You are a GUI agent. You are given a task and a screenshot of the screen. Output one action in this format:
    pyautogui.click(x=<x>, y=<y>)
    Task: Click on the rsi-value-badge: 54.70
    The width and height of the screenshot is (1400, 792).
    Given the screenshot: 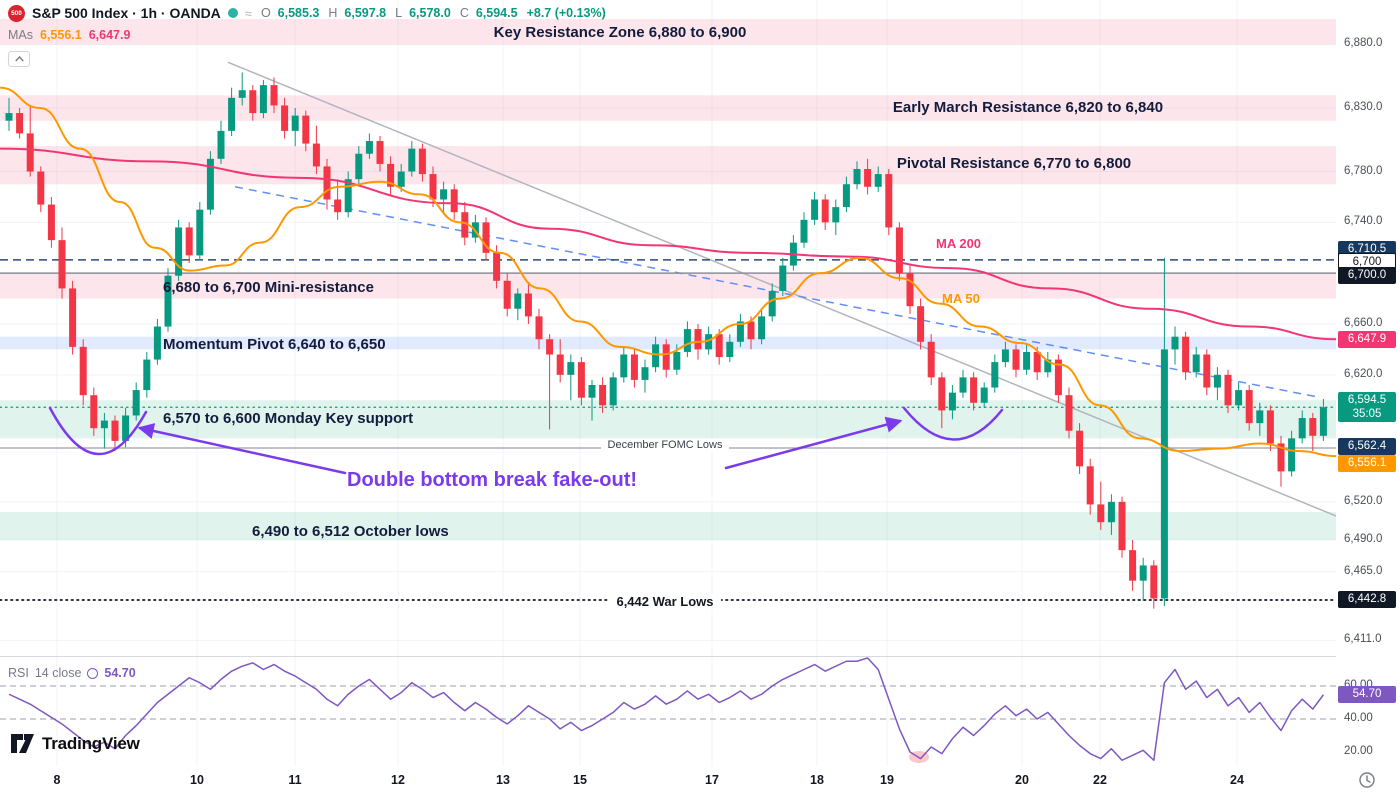 What is the action you would take?
    pyautogui.click(x=1367, y=695)
    